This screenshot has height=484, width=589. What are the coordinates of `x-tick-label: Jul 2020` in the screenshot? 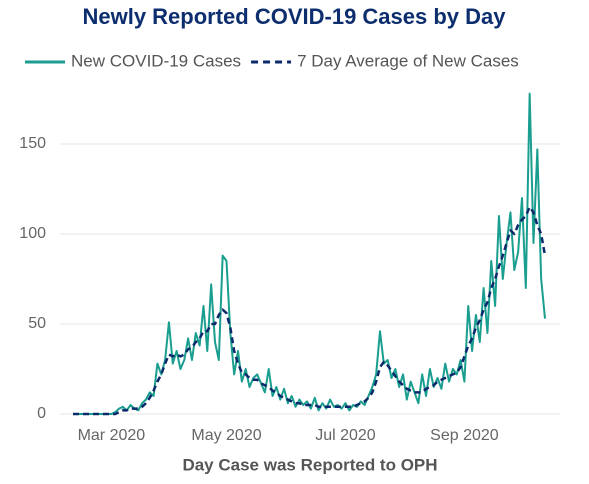 It's located at (345, 435).